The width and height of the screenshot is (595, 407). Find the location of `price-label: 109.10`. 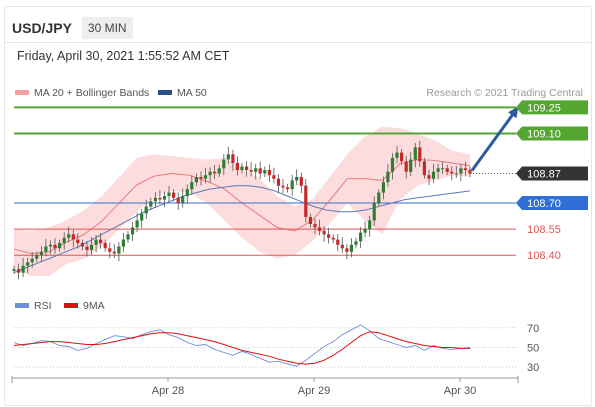

price-label: 109.10 is located at coordinates (544, 135).